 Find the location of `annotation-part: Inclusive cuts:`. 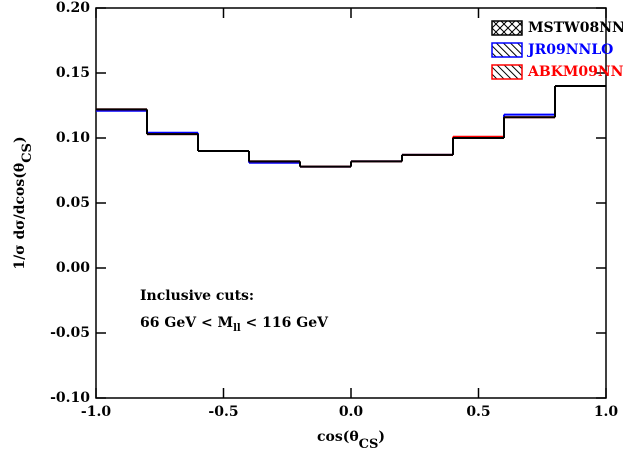

annotation-part: Inclusive cuts: is located at coordinates (197, 296).